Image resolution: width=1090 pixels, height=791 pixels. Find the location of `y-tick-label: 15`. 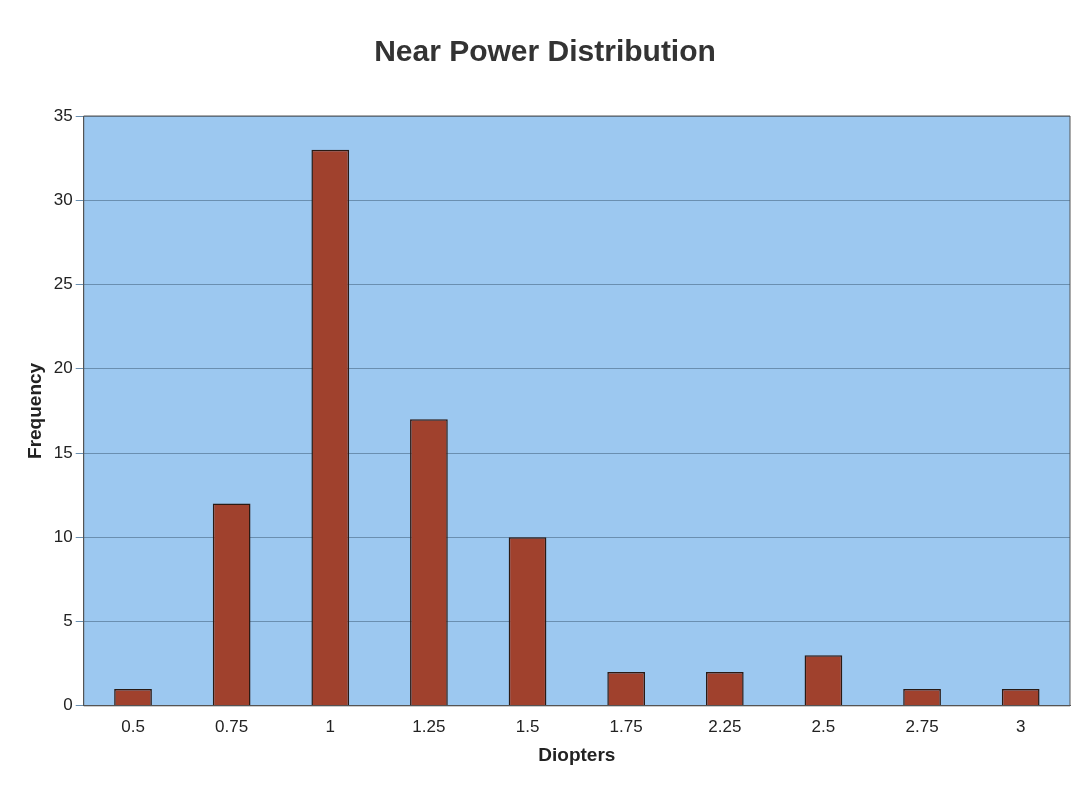

y-tick-label: 15 is located at coordinates (63, 452).